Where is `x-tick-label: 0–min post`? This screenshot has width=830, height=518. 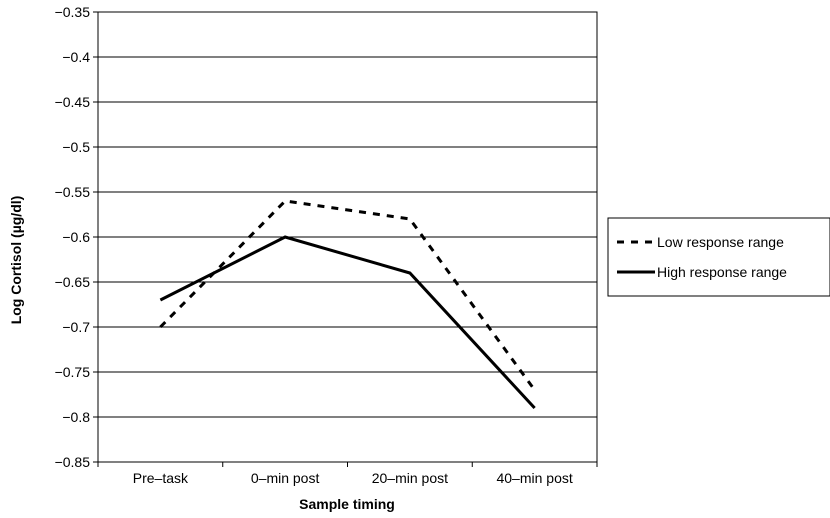
x-tick-label: 0–min post is located at coordinates (285, 478).